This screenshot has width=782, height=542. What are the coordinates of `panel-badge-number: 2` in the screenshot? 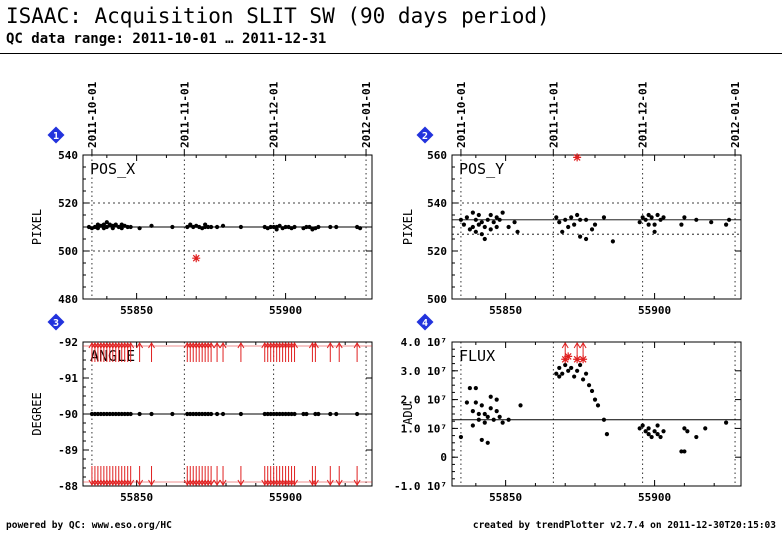 It's located at (425, 136).